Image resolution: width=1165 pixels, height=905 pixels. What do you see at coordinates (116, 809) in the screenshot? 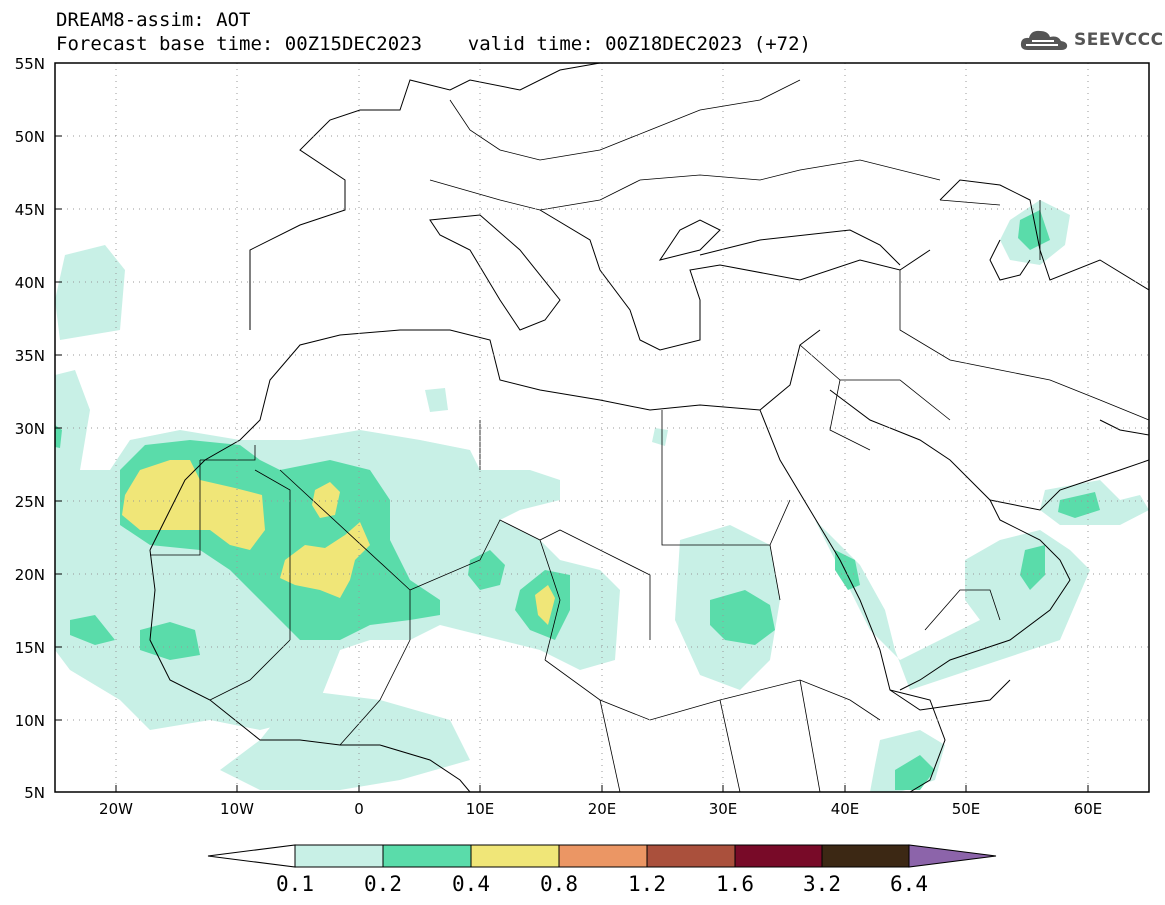
I see `lon-label: 20W` at bounding box center [116, 809].